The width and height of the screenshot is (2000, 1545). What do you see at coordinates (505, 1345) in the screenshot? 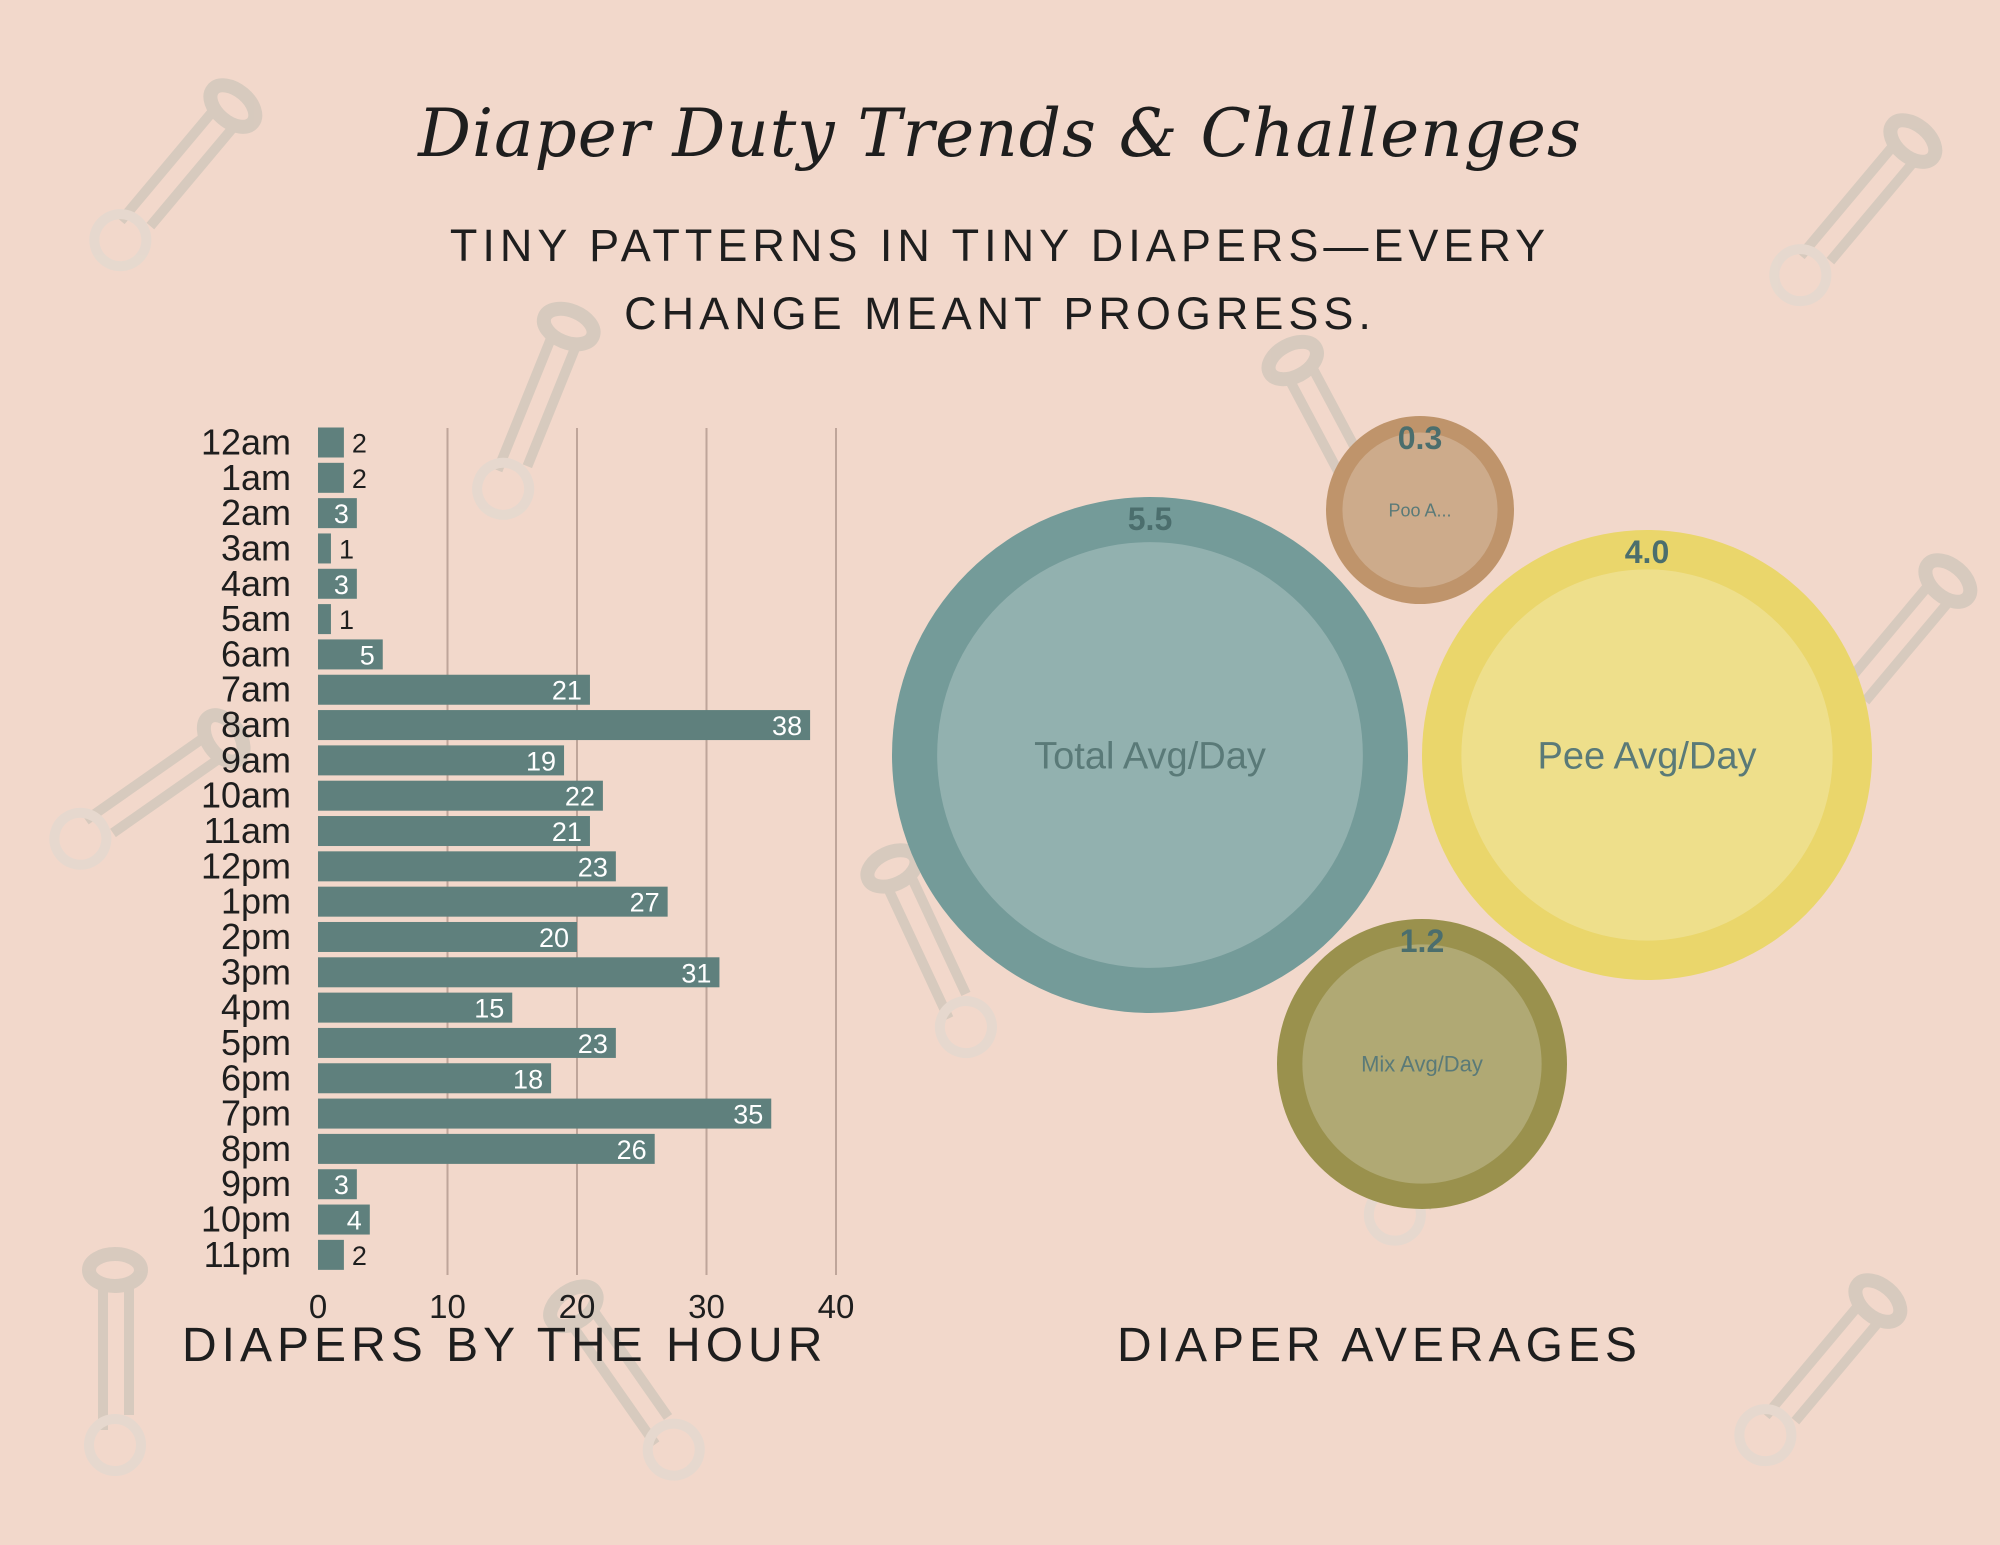
I see `bar-chart-title: DIAPERS BY THE HOUR` at bounding box center [505, 1345].